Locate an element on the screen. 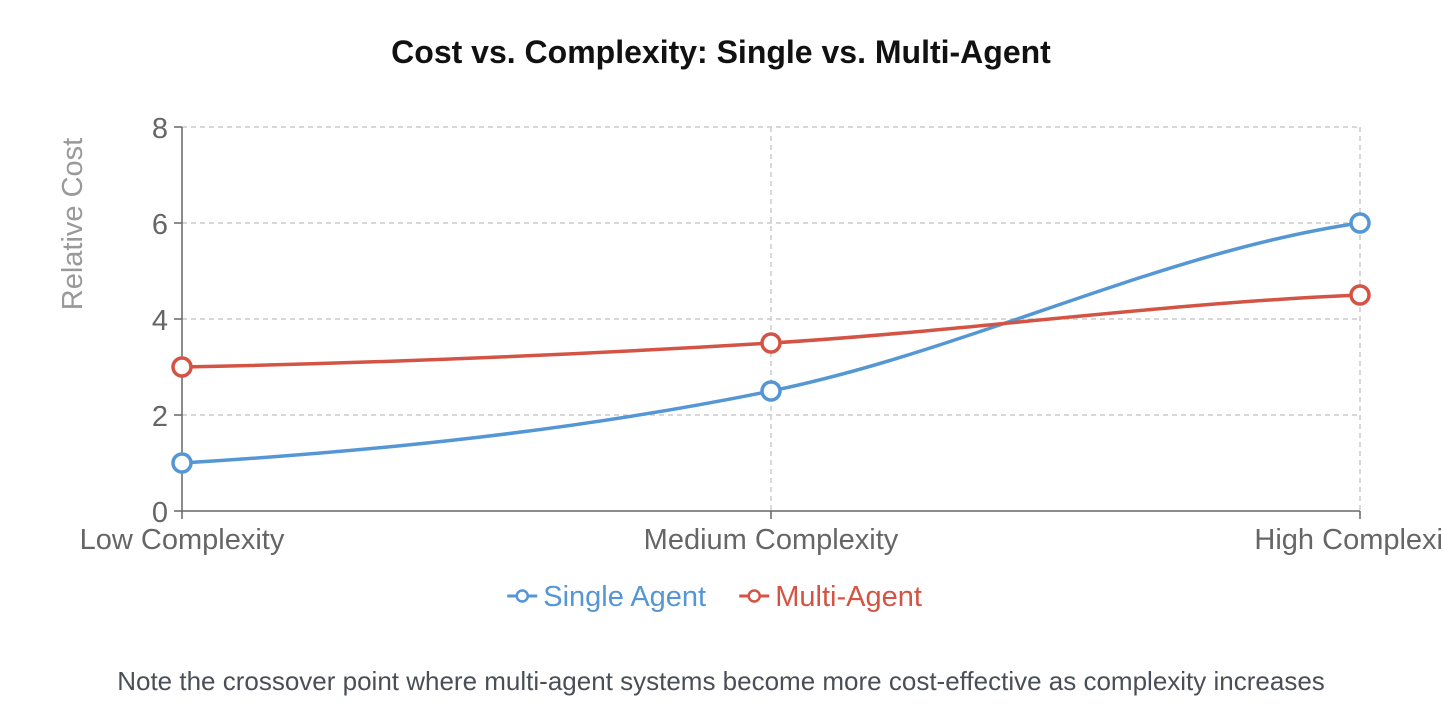 The width and height of the screenshot is (1442, 726). y-tick-label: 0 is located at coordinates (160, 513).